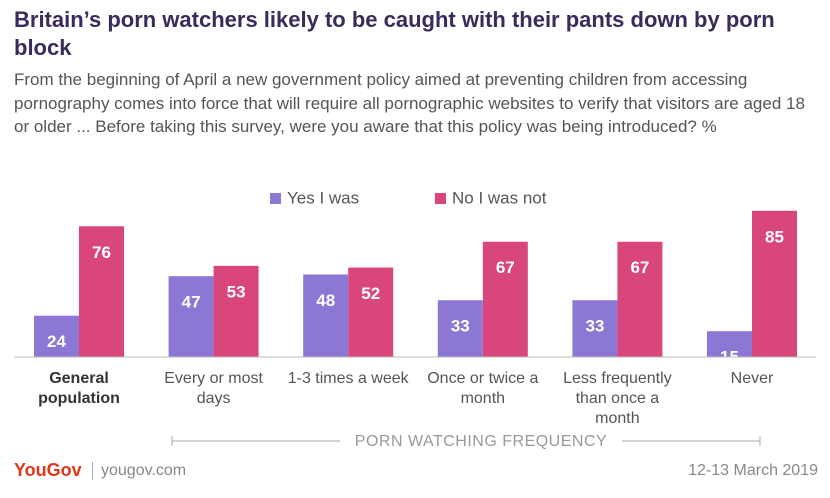 The height and width of the screenshot is (498, 830). I want to click on value-label: 76, so click(101, 252).